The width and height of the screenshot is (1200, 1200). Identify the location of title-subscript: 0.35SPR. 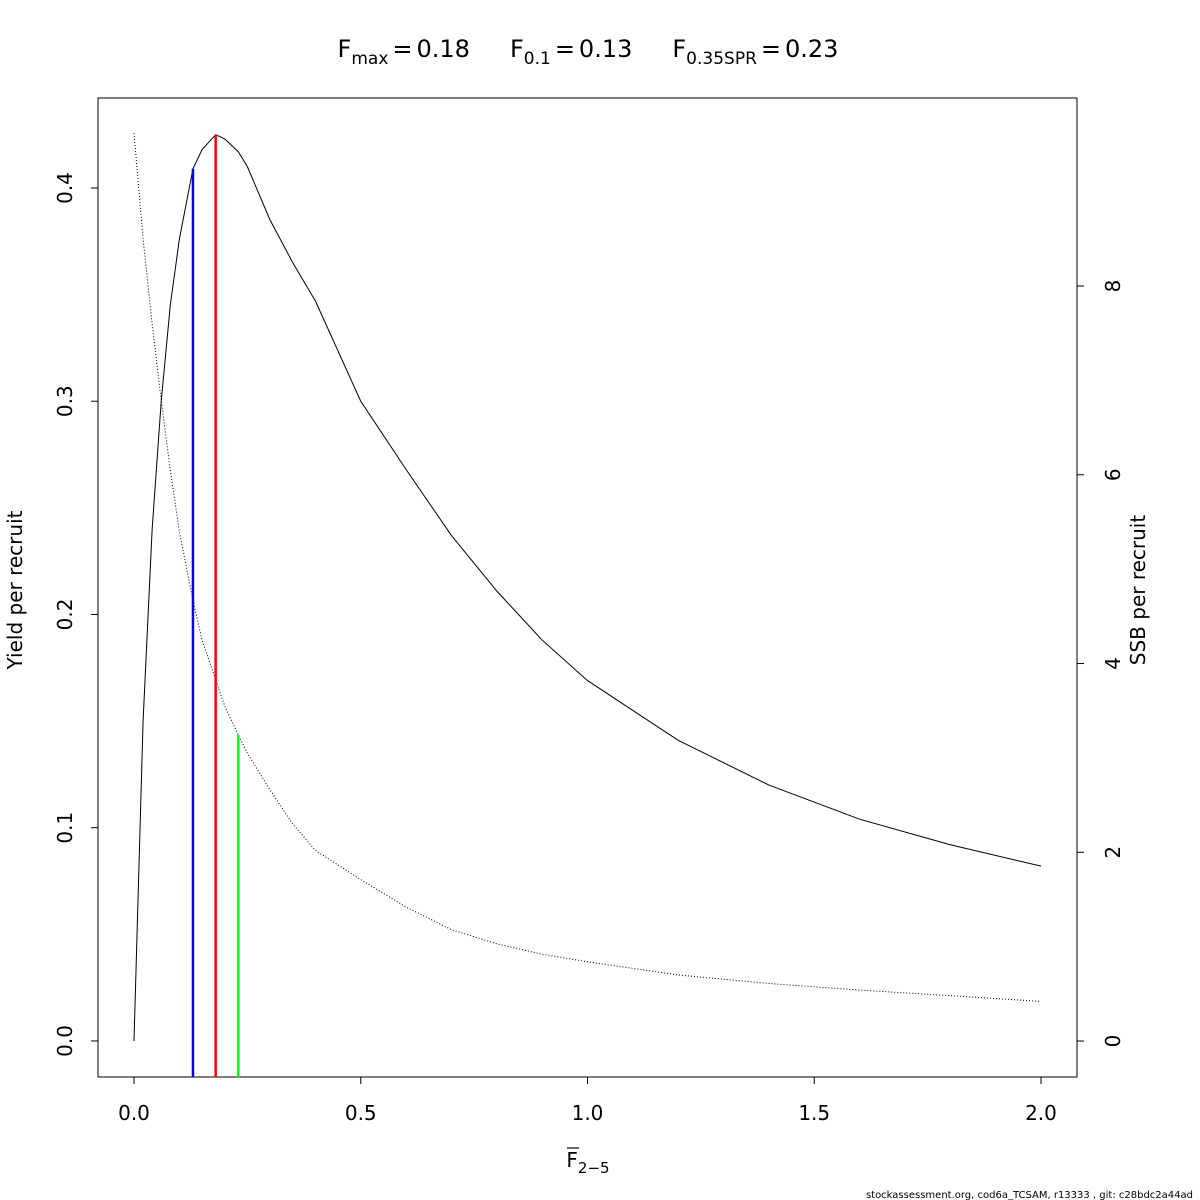
(721, 59).